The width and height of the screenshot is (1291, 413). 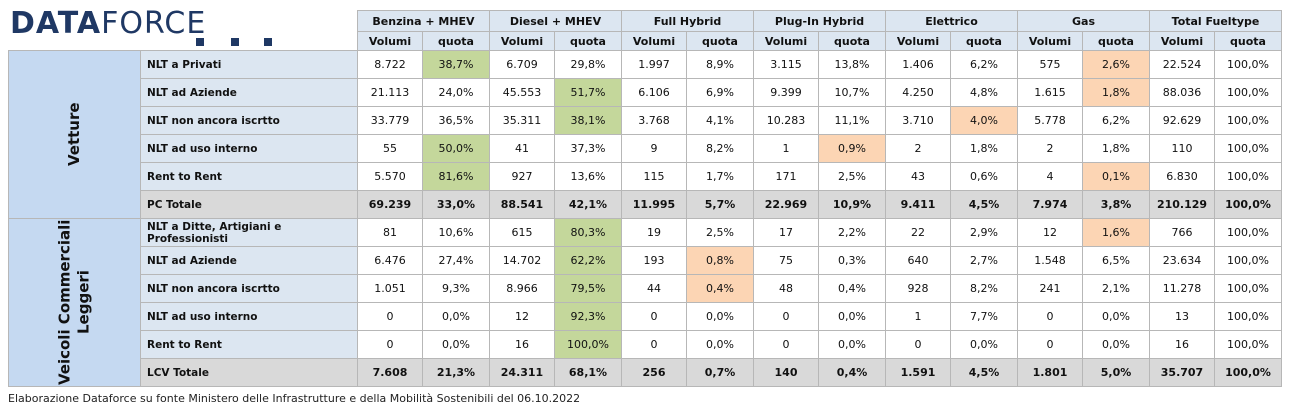 I want to click on data-cell: 37,3%, so click(x=588, y=148).